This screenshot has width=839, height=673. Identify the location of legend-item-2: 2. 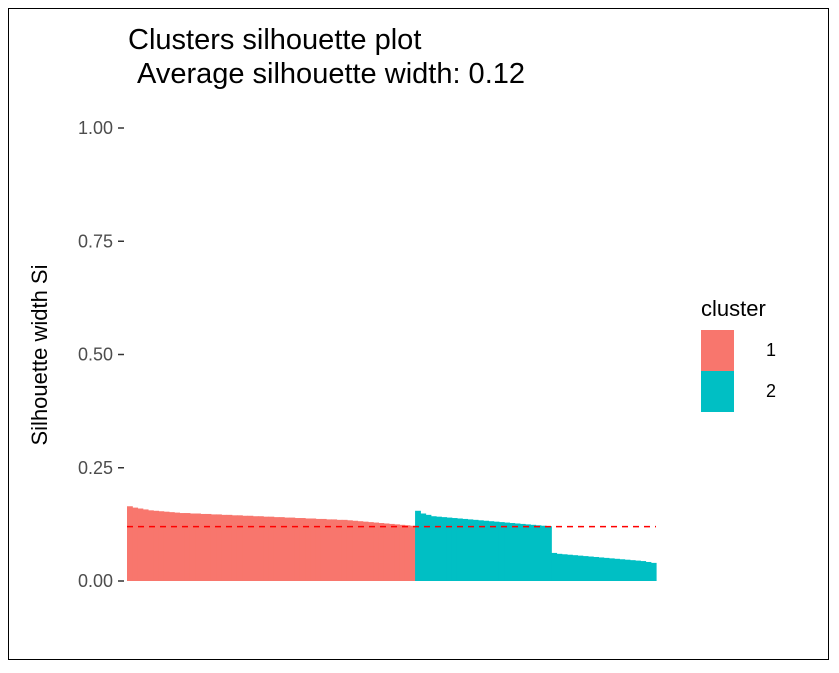
(738, 391).